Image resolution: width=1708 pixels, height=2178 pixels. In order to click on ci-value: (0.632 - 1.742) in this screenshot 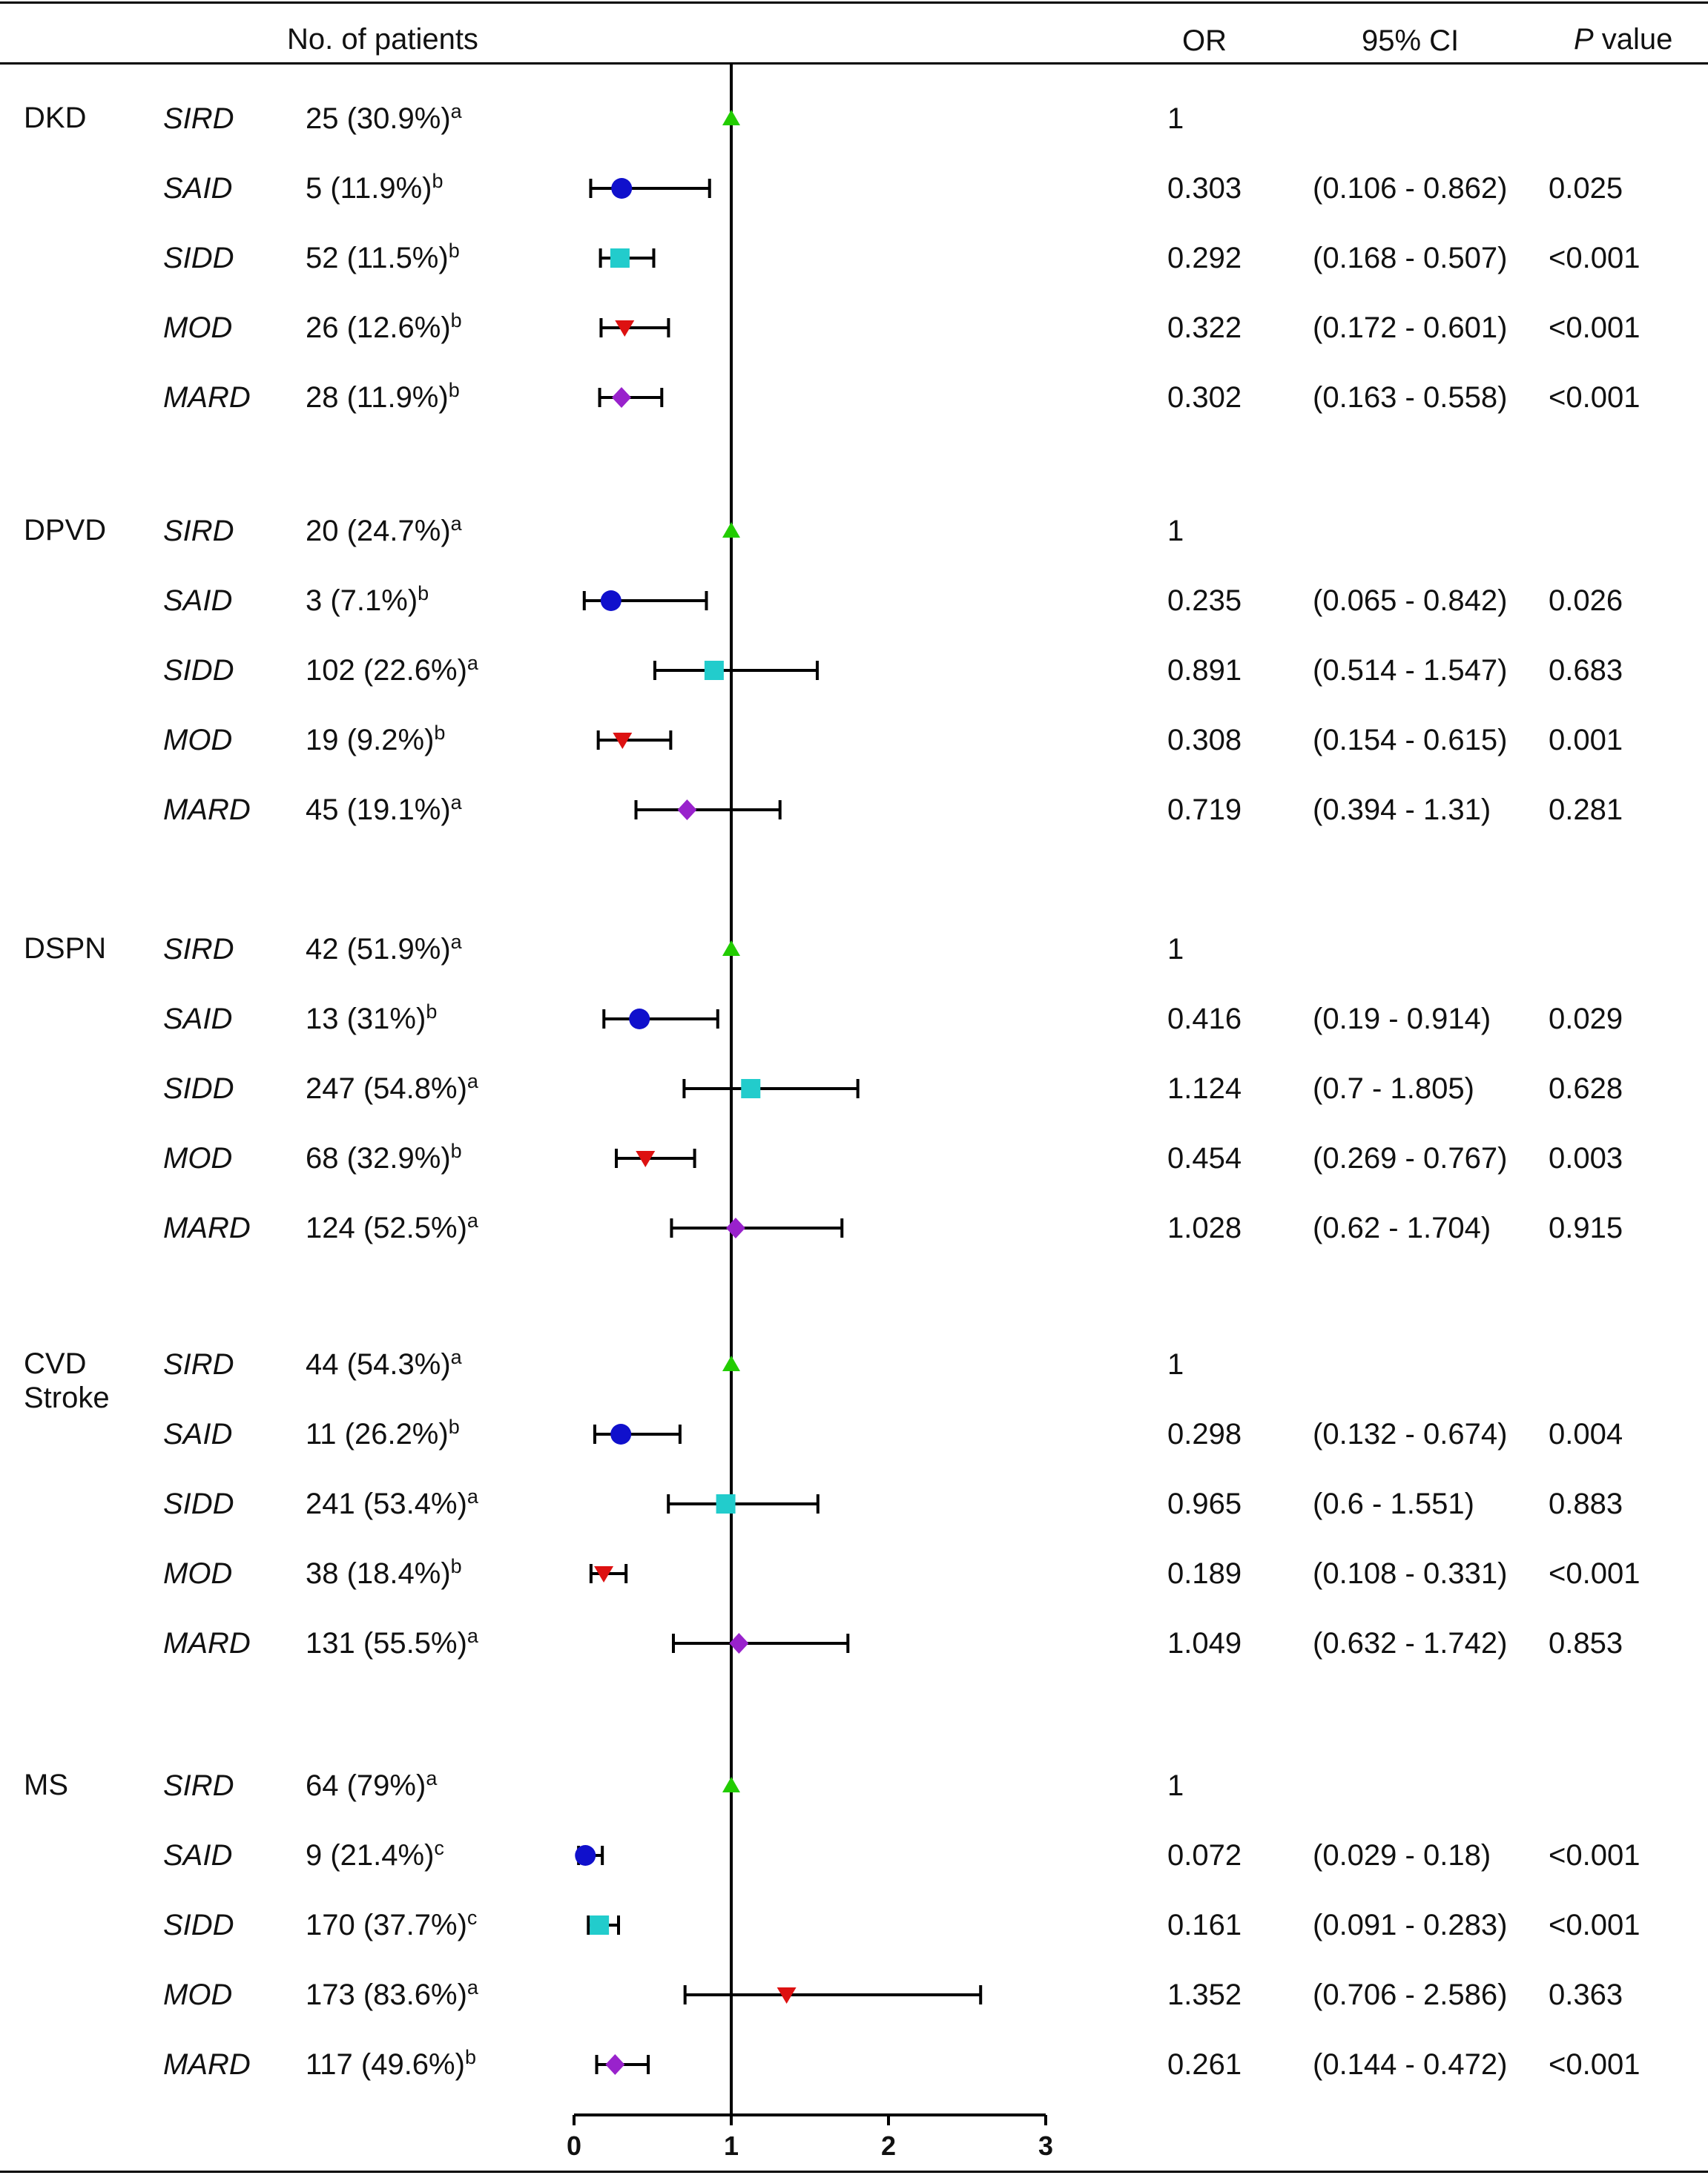, I will do `click(1410, 1643)`.